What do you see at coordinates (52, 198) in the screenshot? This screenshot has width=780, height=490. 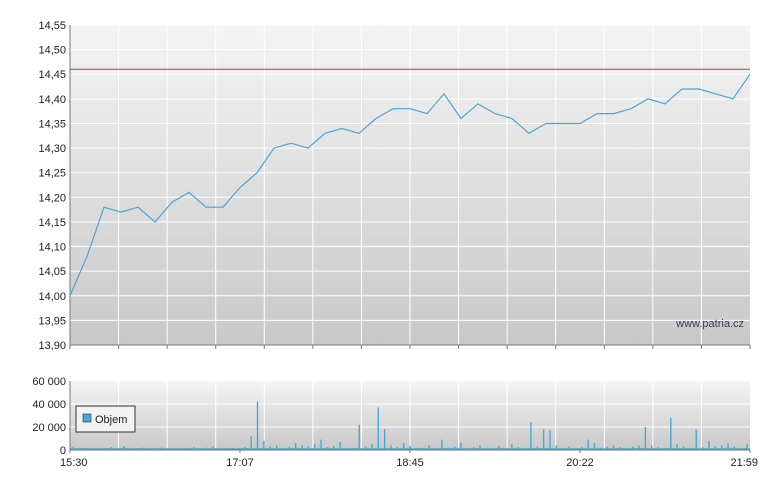 I see `price-y-tick-label: 14,20` at bounding box center [52, 198].